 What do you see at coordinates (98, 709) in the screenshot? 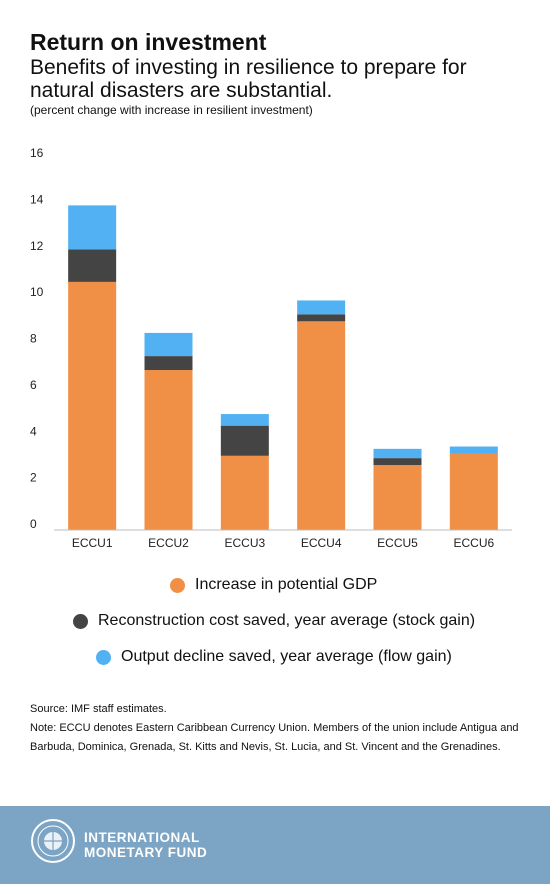
I see `source-text: Source: IMF staff estimates.` at bounding box center [98, 709].